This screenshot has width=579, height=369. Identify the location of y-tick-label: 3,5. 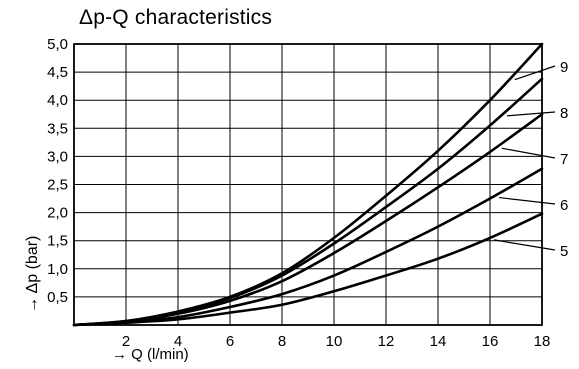
(57, 128).